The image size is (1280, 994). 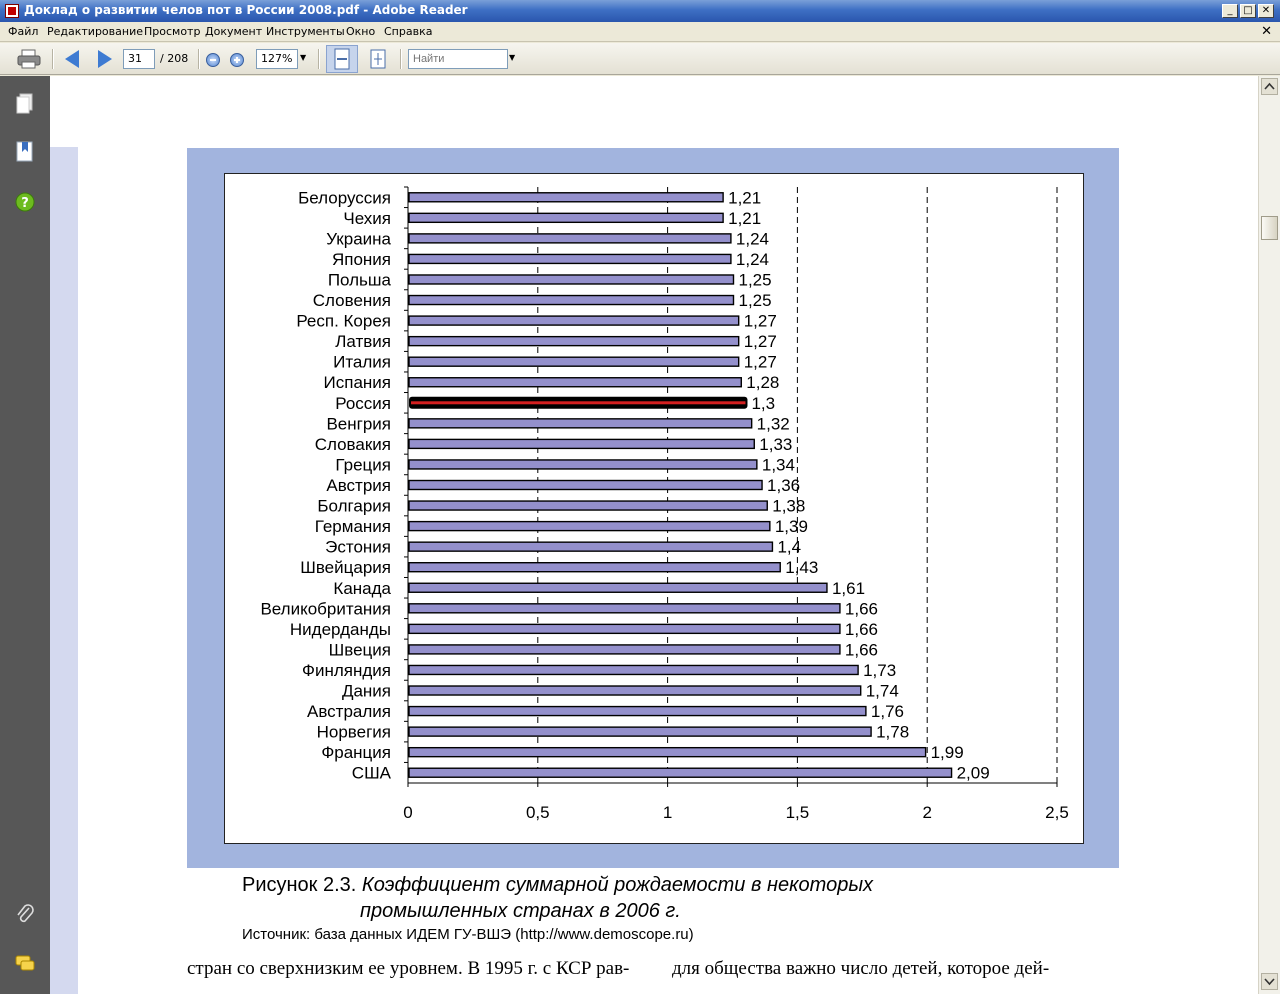 What do you see at coordinates (361, 31) in the screenshot?
I see `menu-window: Окно` at bounding box center [361, 31].